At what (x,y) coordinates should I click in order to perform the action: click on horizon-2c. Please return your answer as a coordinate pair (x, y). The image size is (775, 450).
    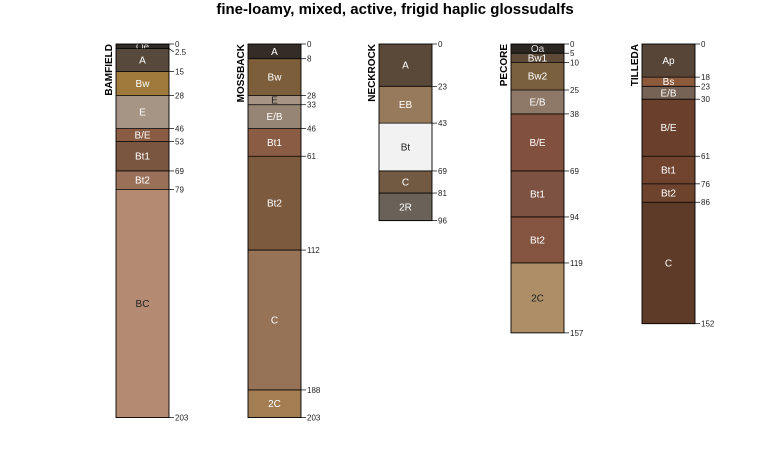
    Looking at the image, I should click on (274, 403).